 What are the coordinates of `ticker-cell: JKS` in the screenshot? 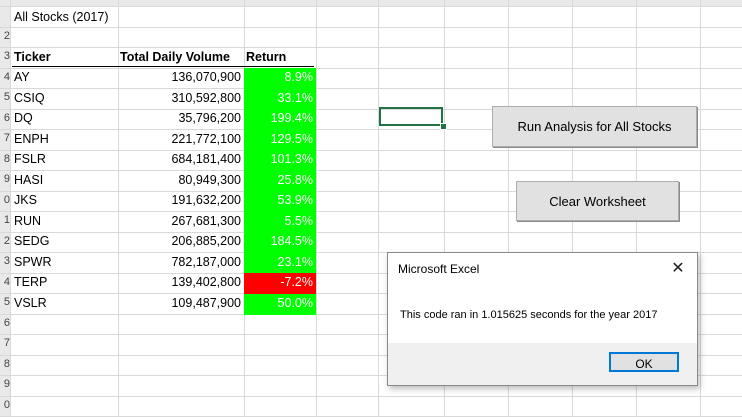 It's located at (25, 200).